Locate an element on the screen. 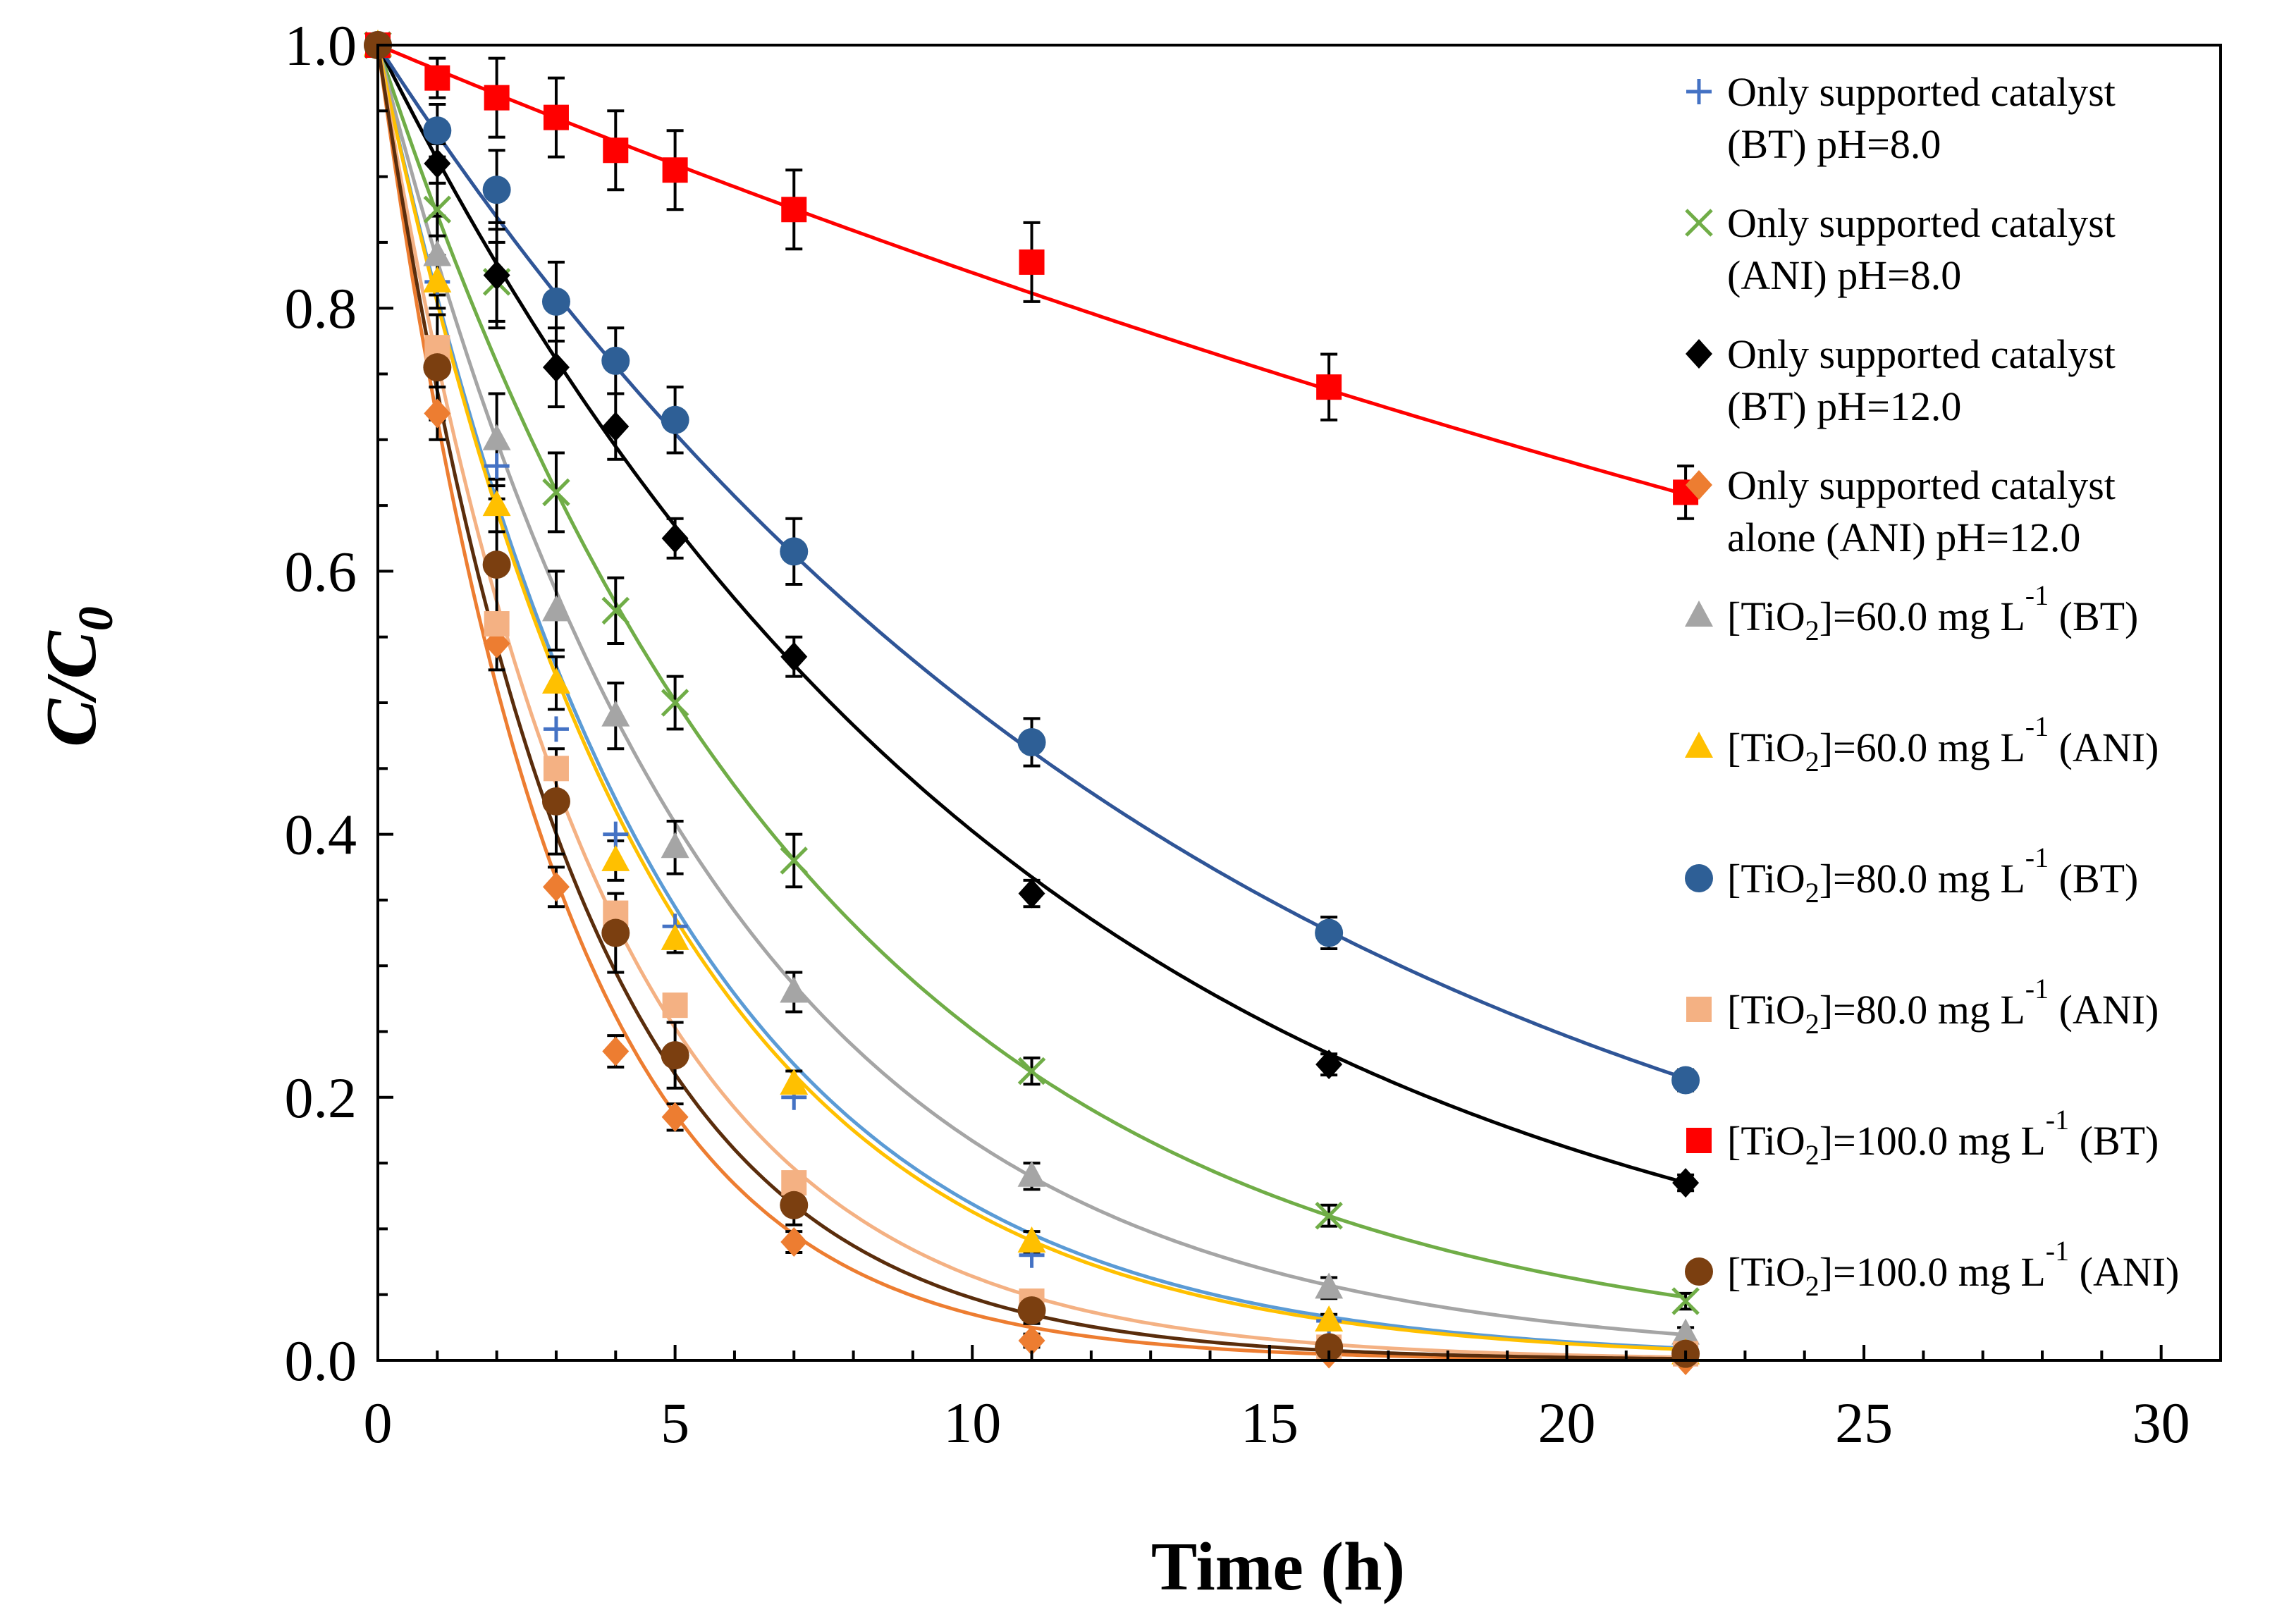 The width and height of the screenshot is (2277, 1624). legend-entry: Only supported catalyst (ANI) pH=8.0 is located at coordinates (1900, 249).